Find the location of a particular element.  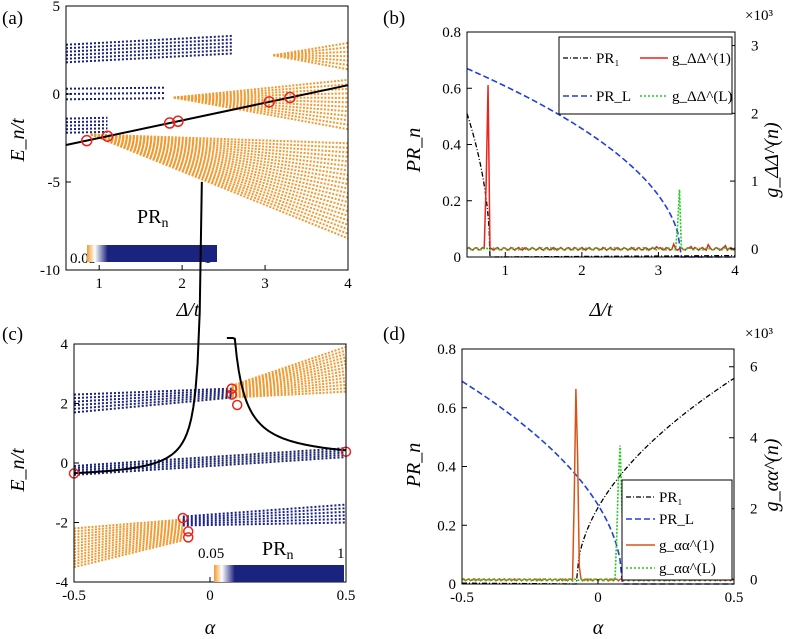

x-tick-label: 1 is located at coordinates (506, 271).